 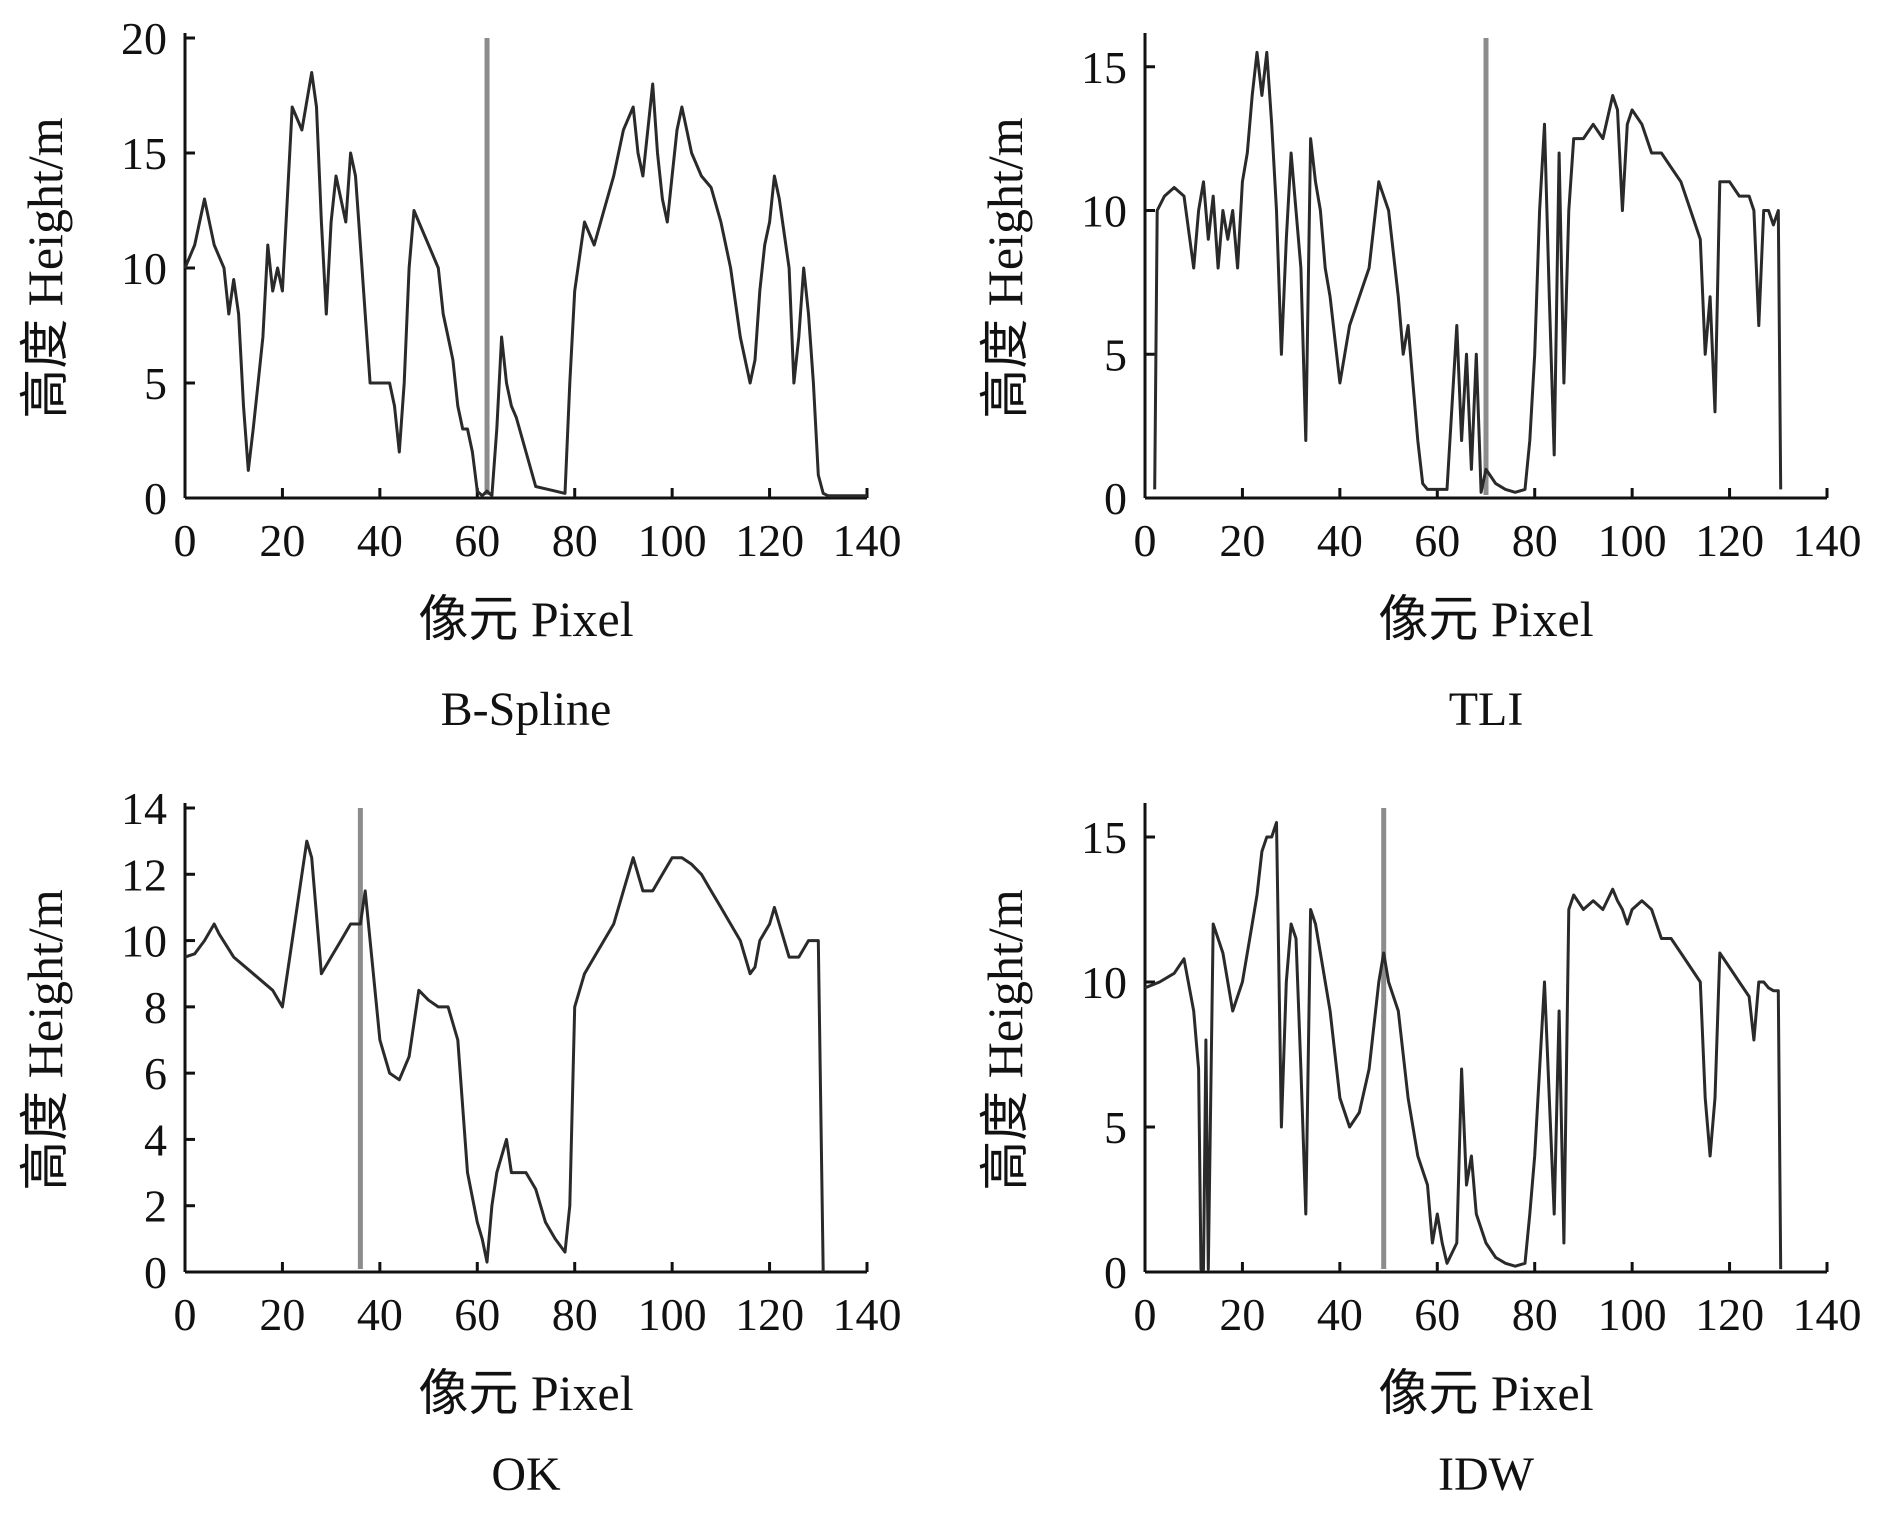 I want to click on chart-1-x-tick-label: 140, so click(x=1827, y=540).